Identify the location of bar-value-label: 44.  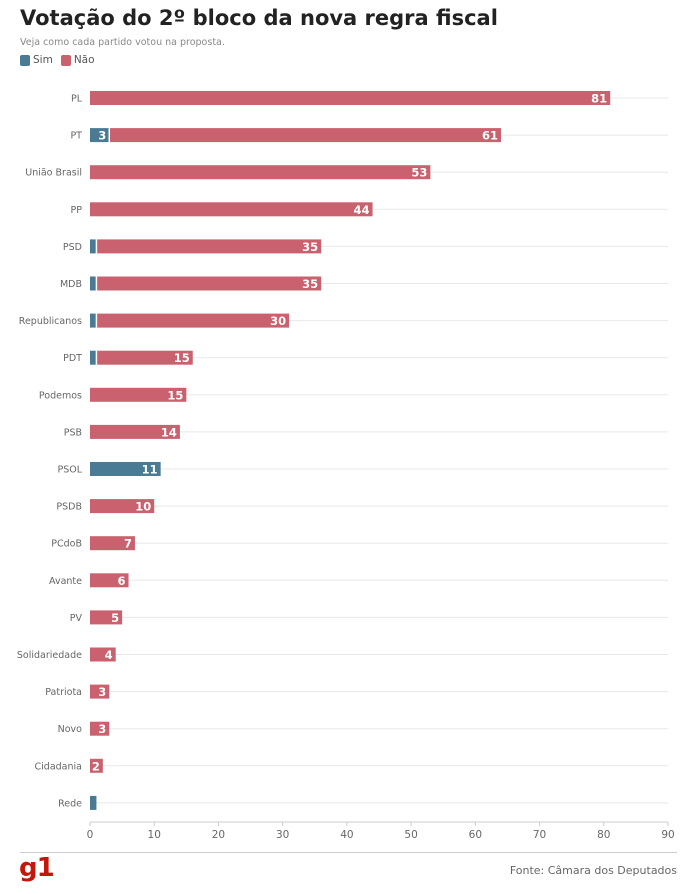
(362, 210).